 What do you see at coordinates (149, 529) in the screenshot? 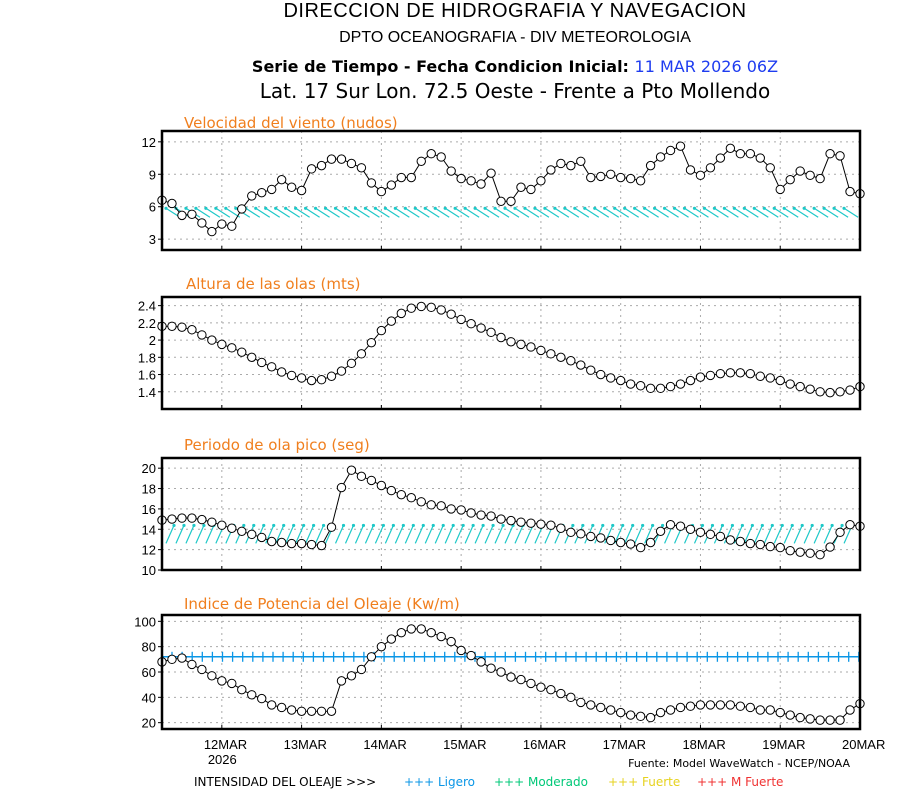
I see `y-tick-label: 14` at bounding box center [149, 529].